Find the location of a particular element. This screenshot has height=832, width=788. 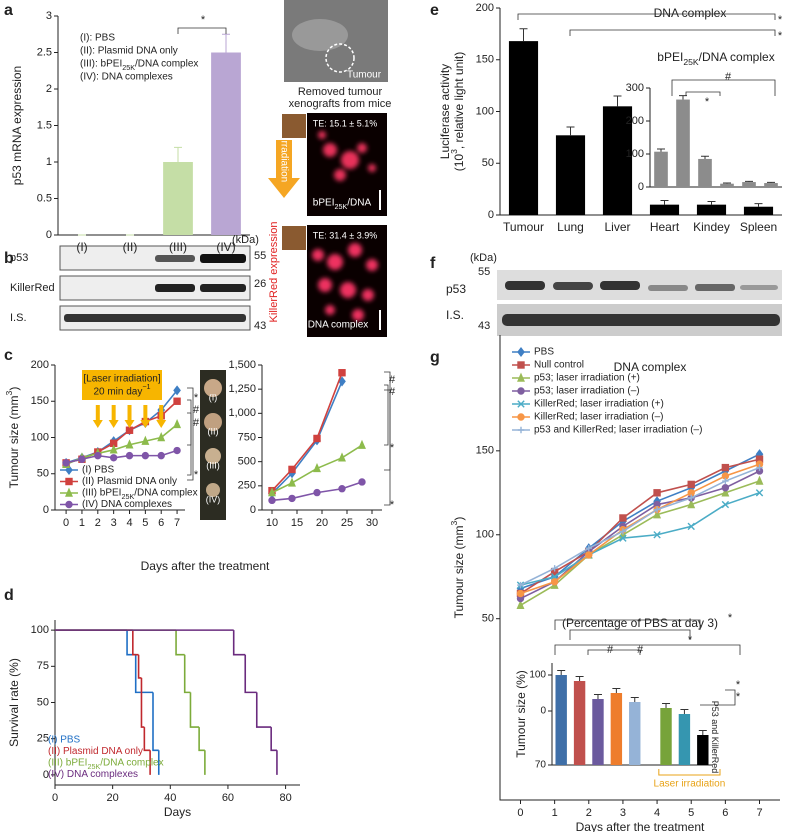

bar-label: P53 and KillerRed is located at coordinates (715, 737).